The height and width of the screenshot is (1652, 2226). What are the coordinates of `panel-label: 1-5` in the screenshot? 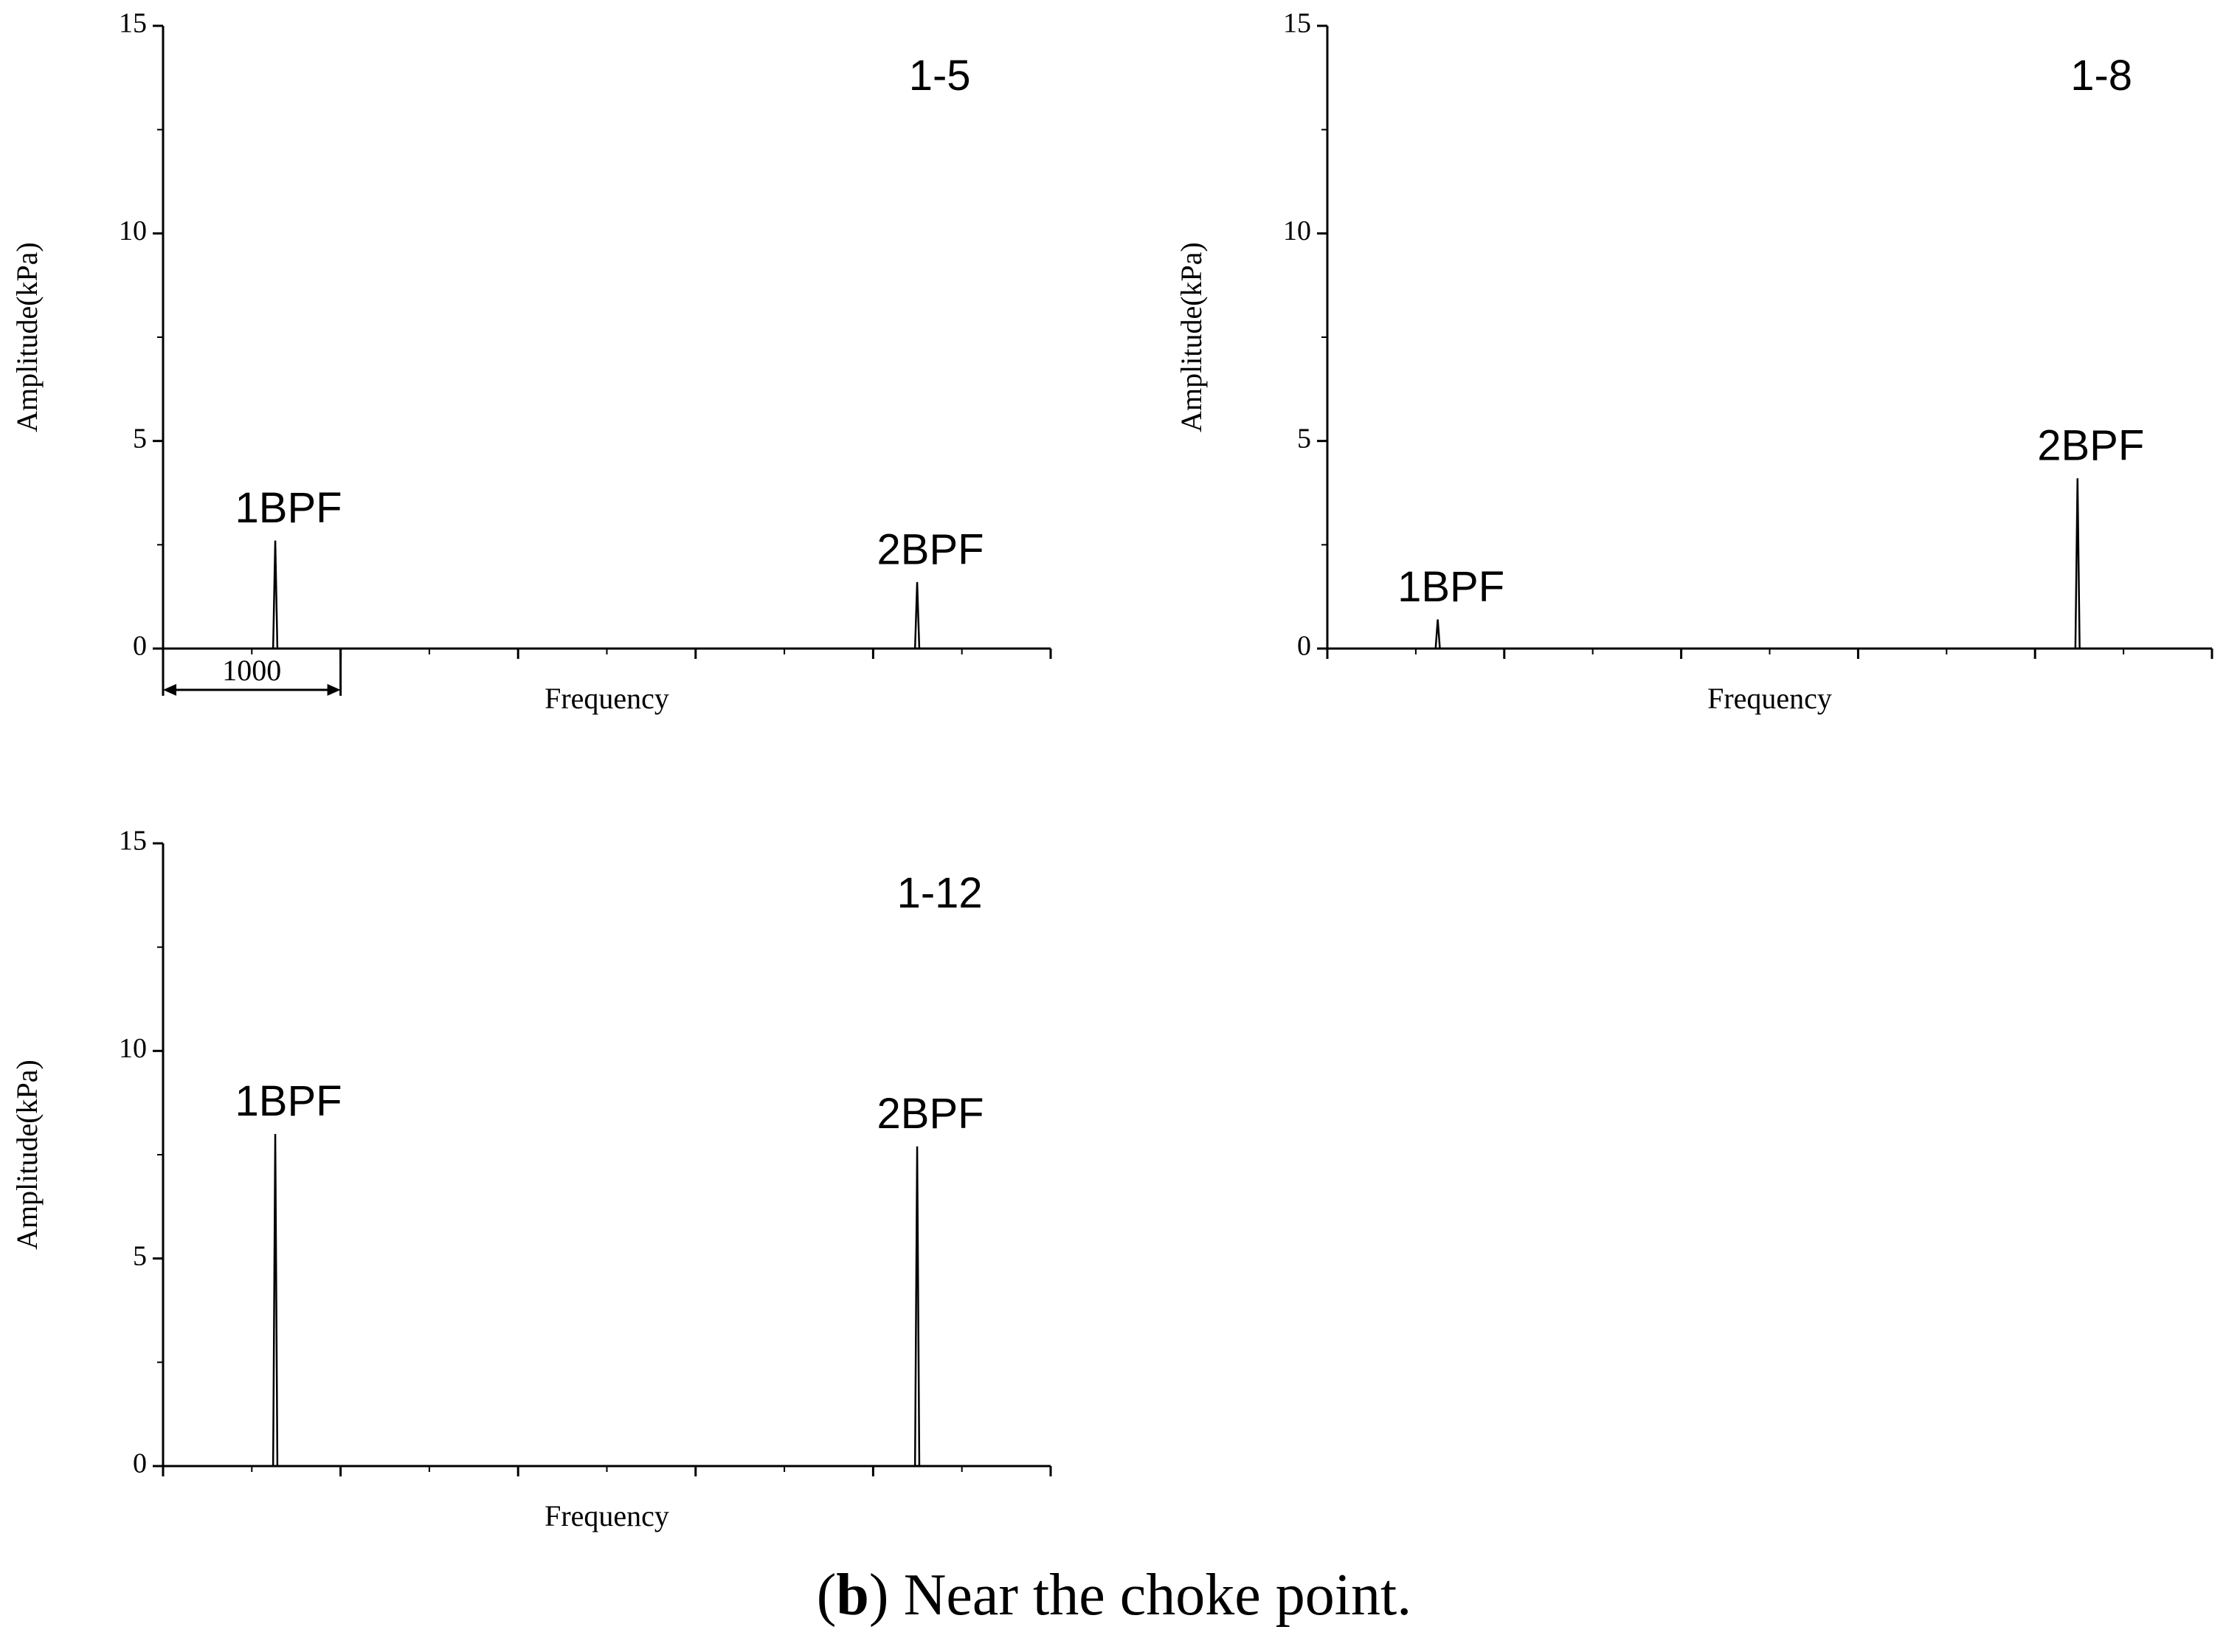 It's located at (940, 76).